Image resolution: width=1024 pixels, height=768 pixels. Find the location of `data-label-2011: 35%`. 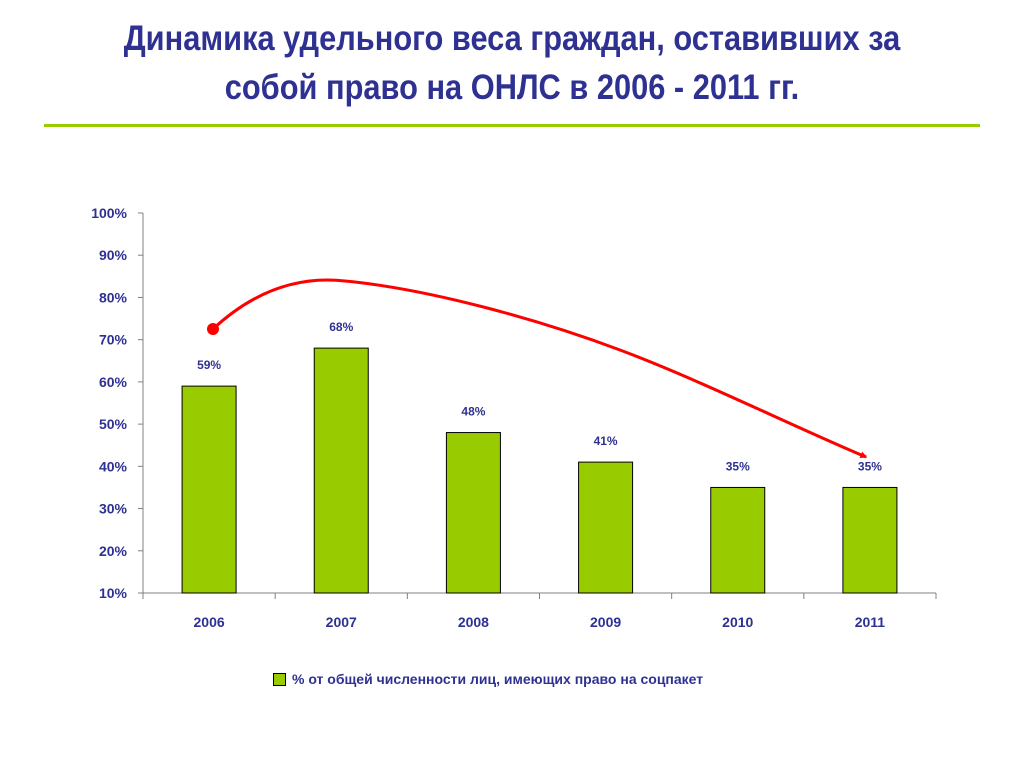

data-label-2011: 35% is located at coordinates (870, 466).